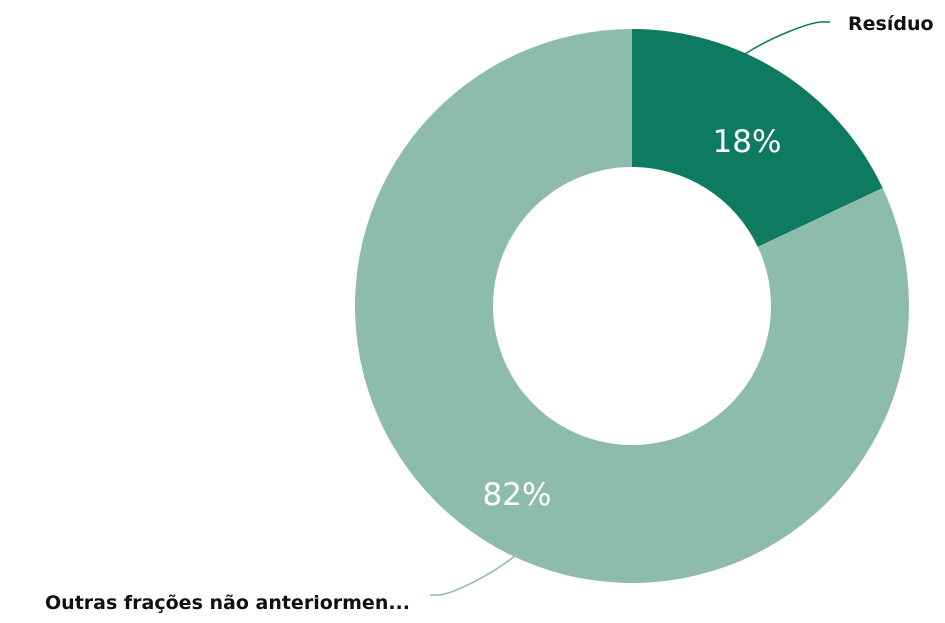  I want to click on slice-percentage-label: 82%, so click(517, 495).